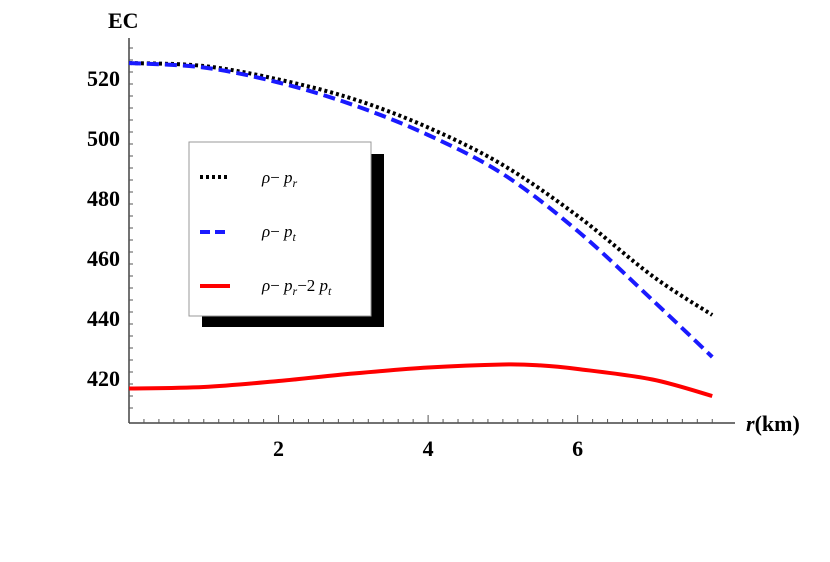  Describe the element at coordinates (103, 78) in the screenshot. I see `y-tick-label: 520` at that location.